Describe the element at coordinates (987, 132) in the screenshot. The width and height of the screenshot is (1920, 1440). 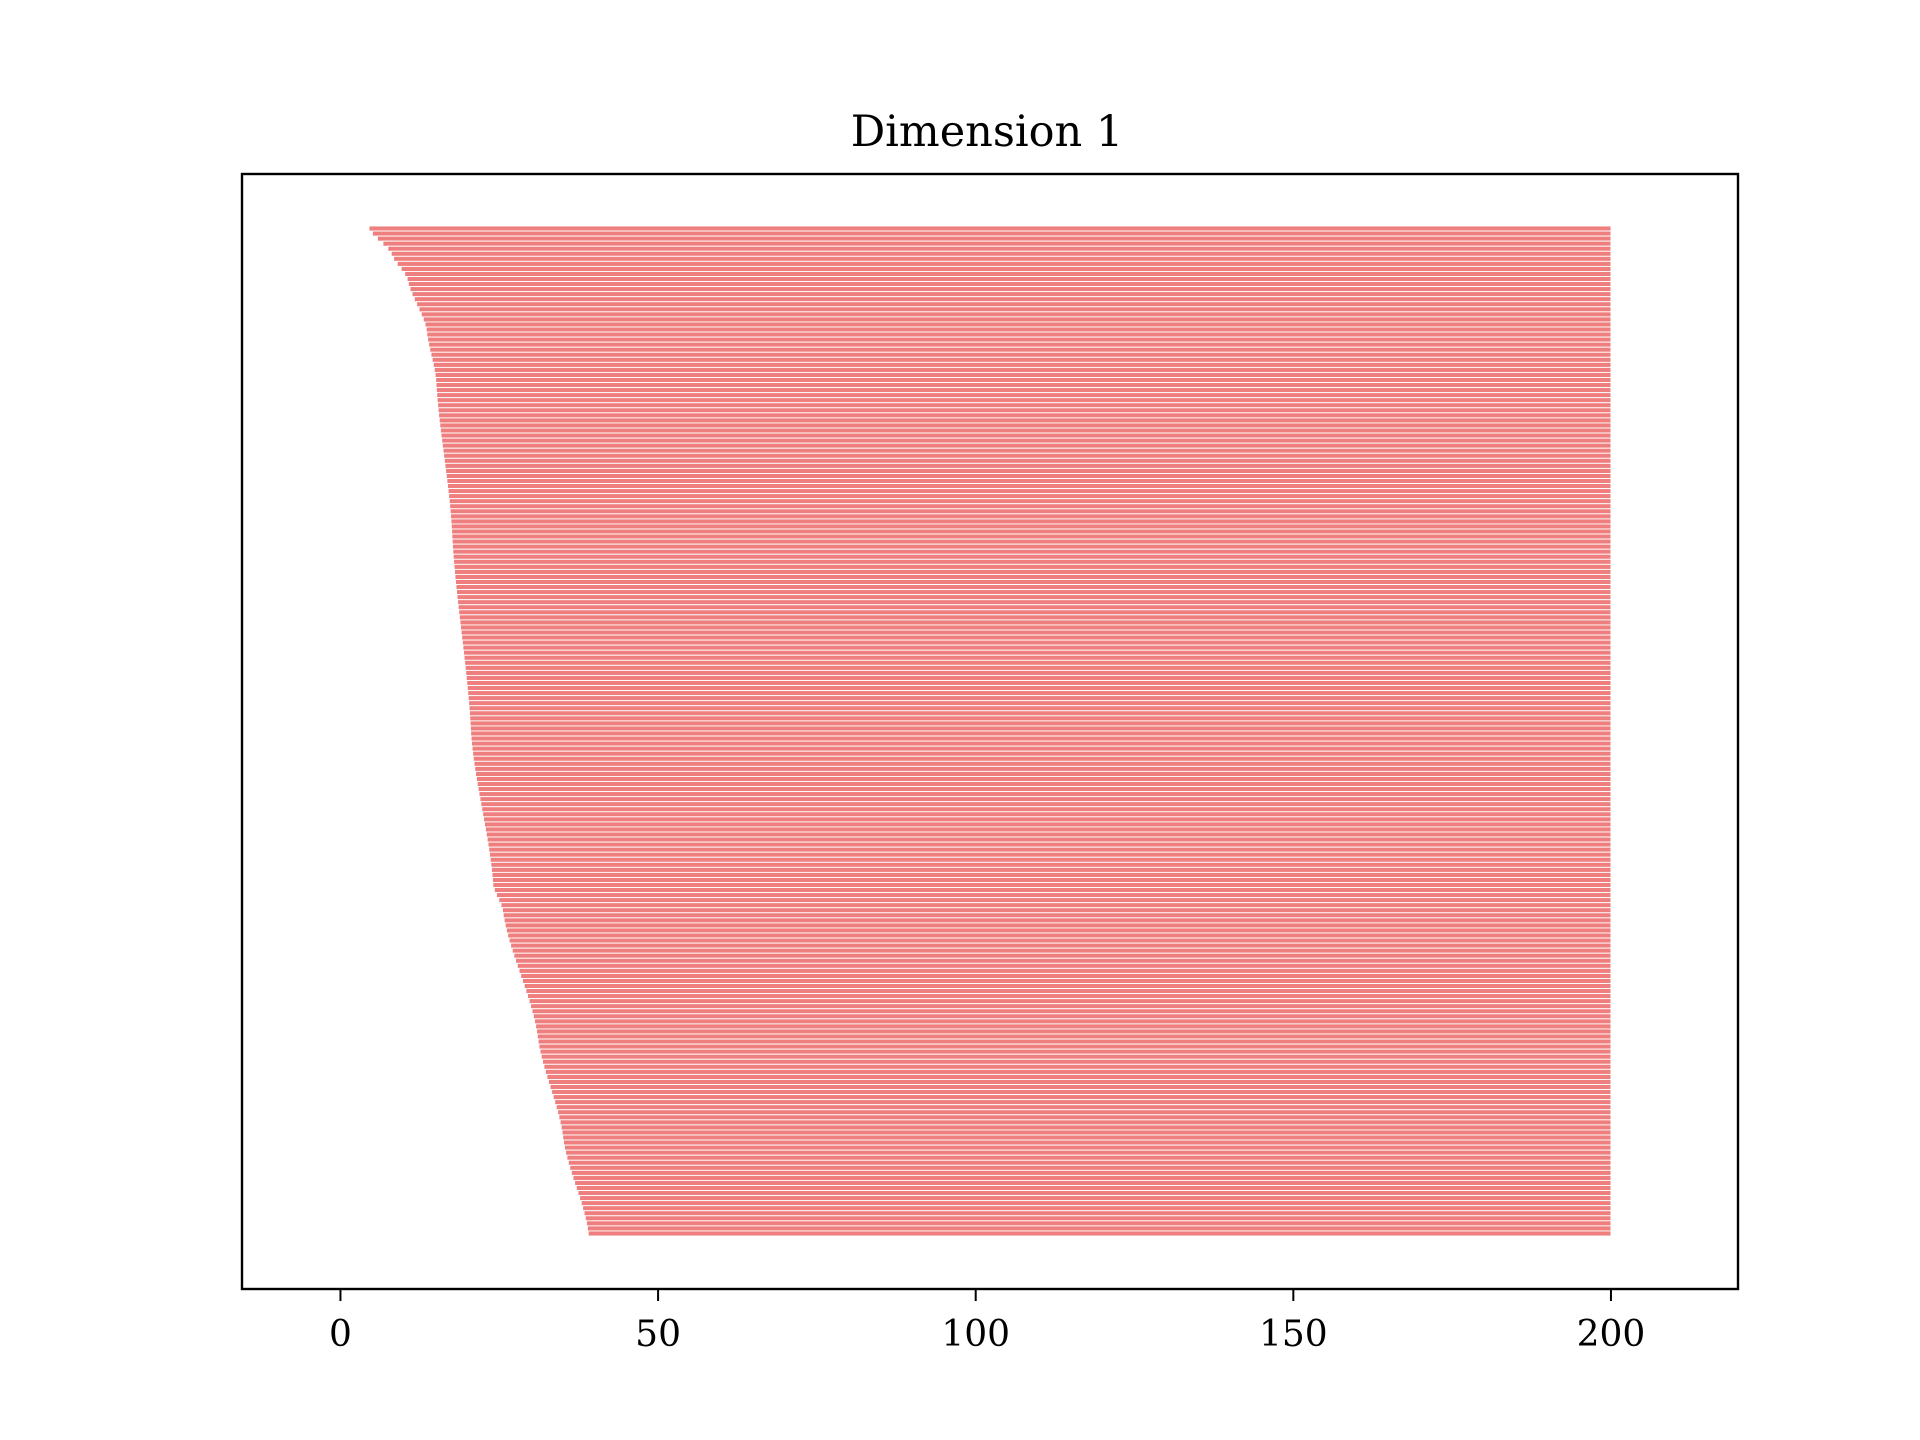
I see `chart-title: Dimension 1` at that location.